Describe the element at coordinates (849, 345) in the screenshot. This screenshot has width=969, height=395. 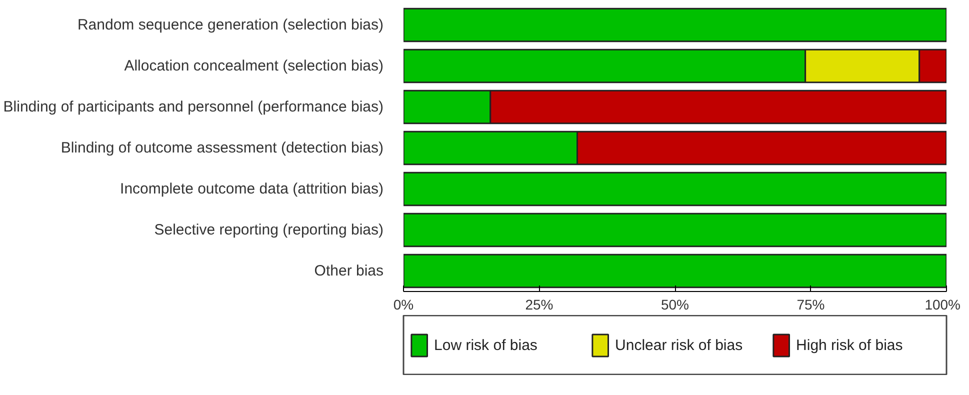
I see `legend-label: High risk of bias` at that location.